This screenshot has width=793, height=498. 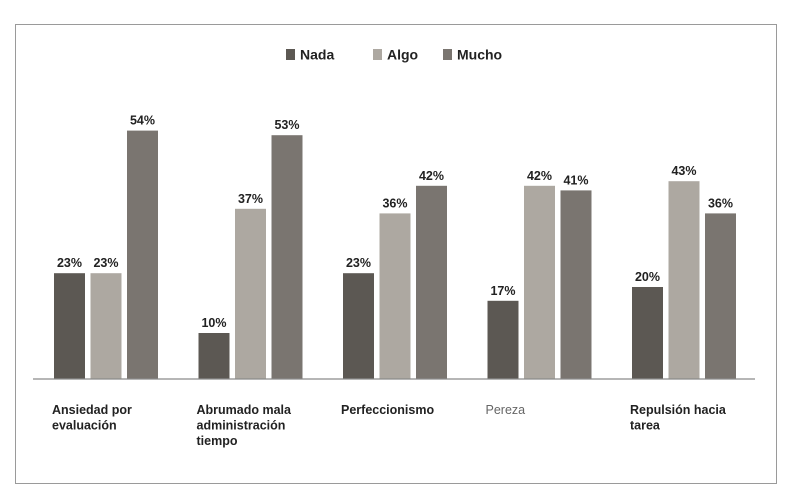 I want to click on legend-swatch-mucho, so click(x=447, y=54).